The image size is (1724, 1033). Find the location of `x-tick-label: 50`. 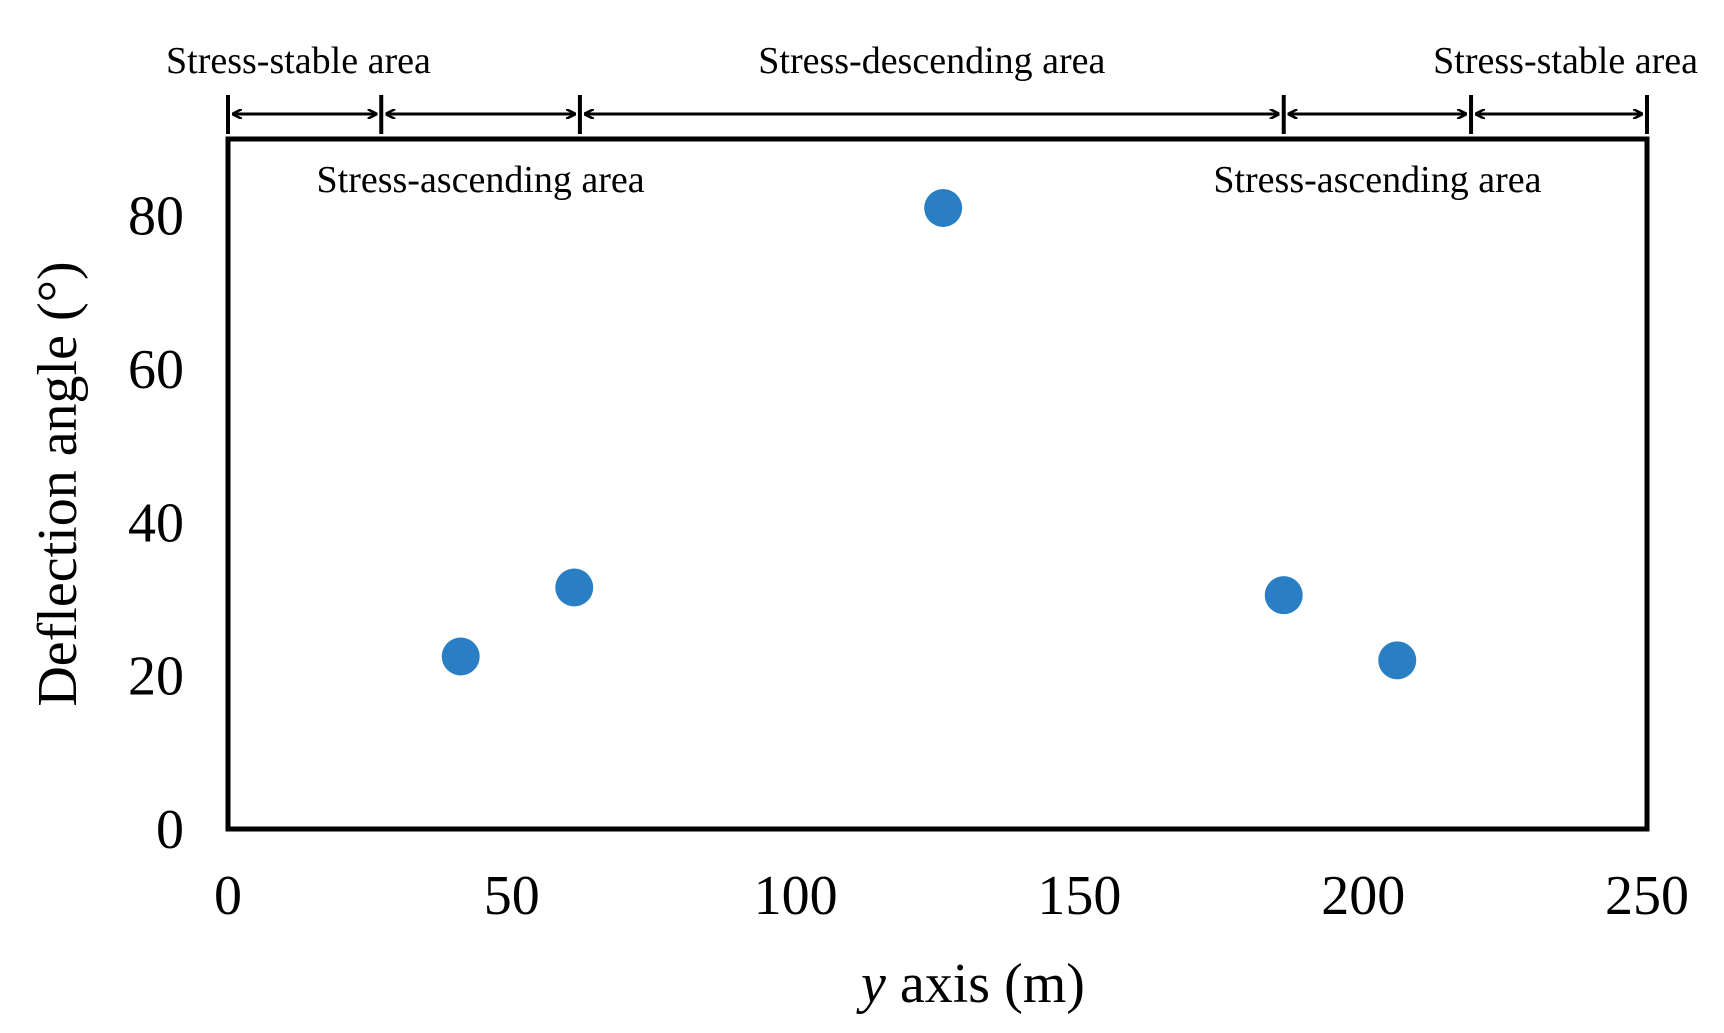

x-tick-label: 50 is located at coordinates (512, 896).